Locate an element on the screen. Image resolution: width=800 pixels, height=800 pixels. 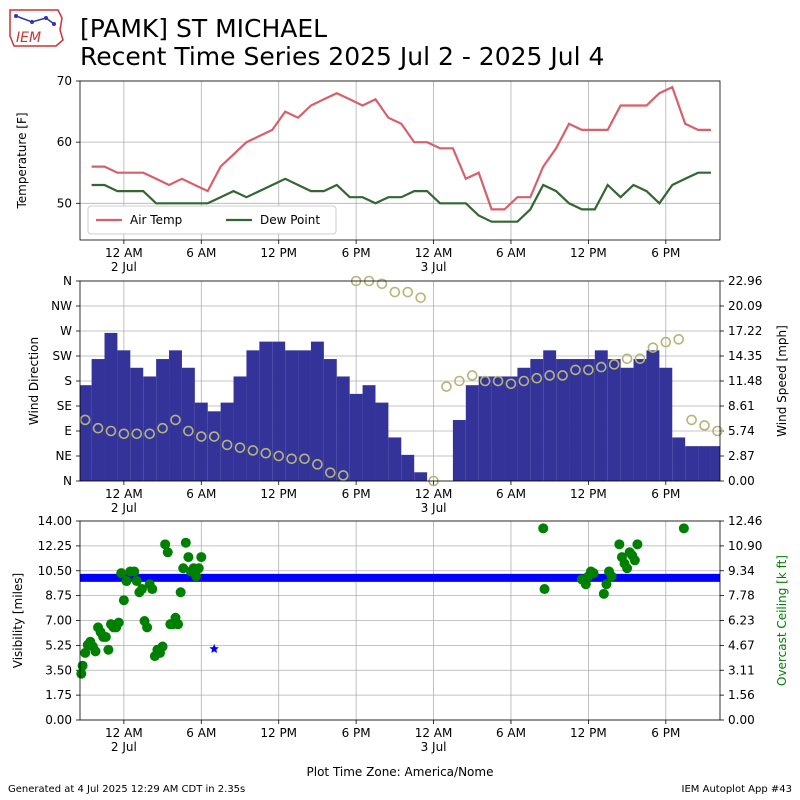
y2-tick-label: 17.22 is located at coordinates (745, 331).